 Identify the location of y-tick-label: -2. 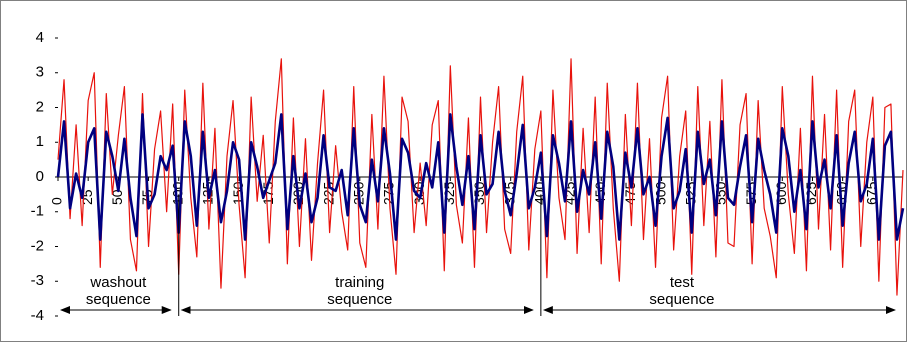
(37, 245).